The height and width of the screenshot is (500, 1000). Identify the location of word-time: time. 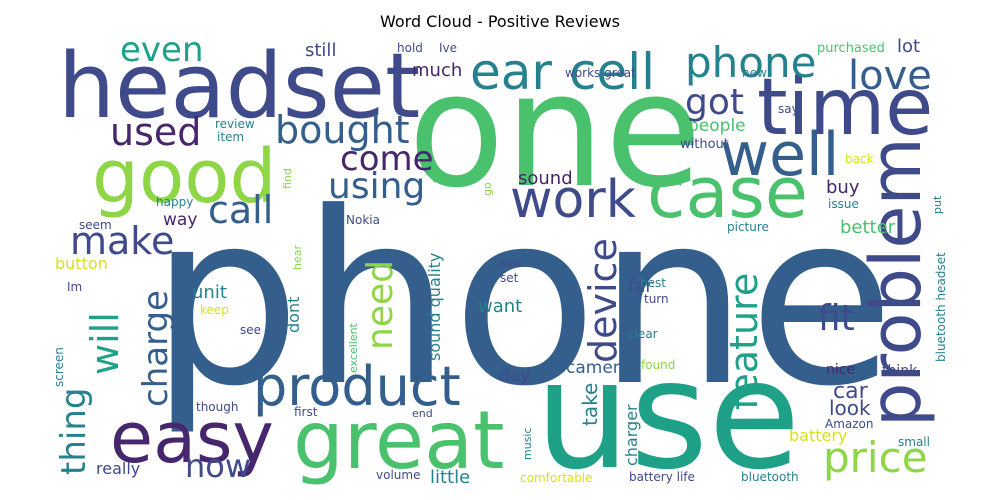
(845, 108).